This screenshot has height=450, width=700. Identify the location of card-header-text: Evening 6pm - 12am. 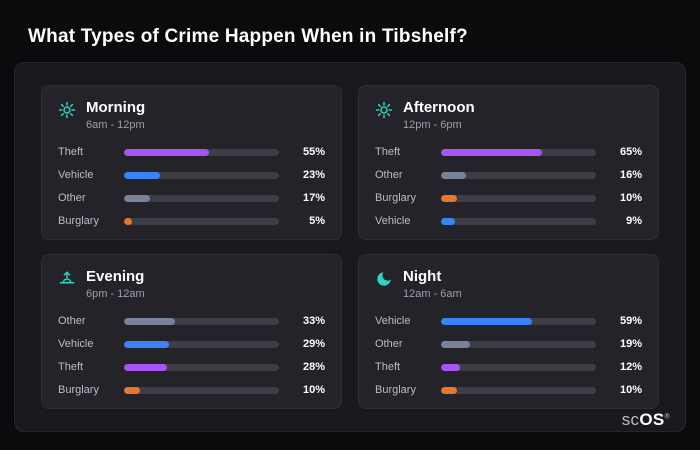
(115, 284).